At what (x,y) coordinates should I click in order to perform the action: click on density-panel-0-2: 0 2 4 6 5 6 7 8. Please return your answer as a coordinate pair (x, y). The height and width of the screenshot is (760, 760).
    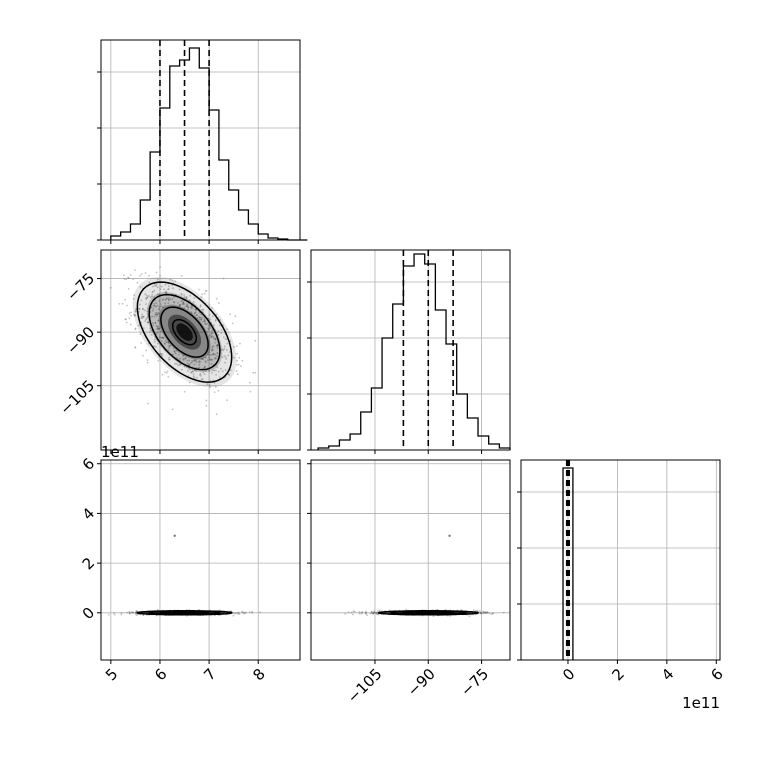
    Looking at the image, I should click on (190, 569).